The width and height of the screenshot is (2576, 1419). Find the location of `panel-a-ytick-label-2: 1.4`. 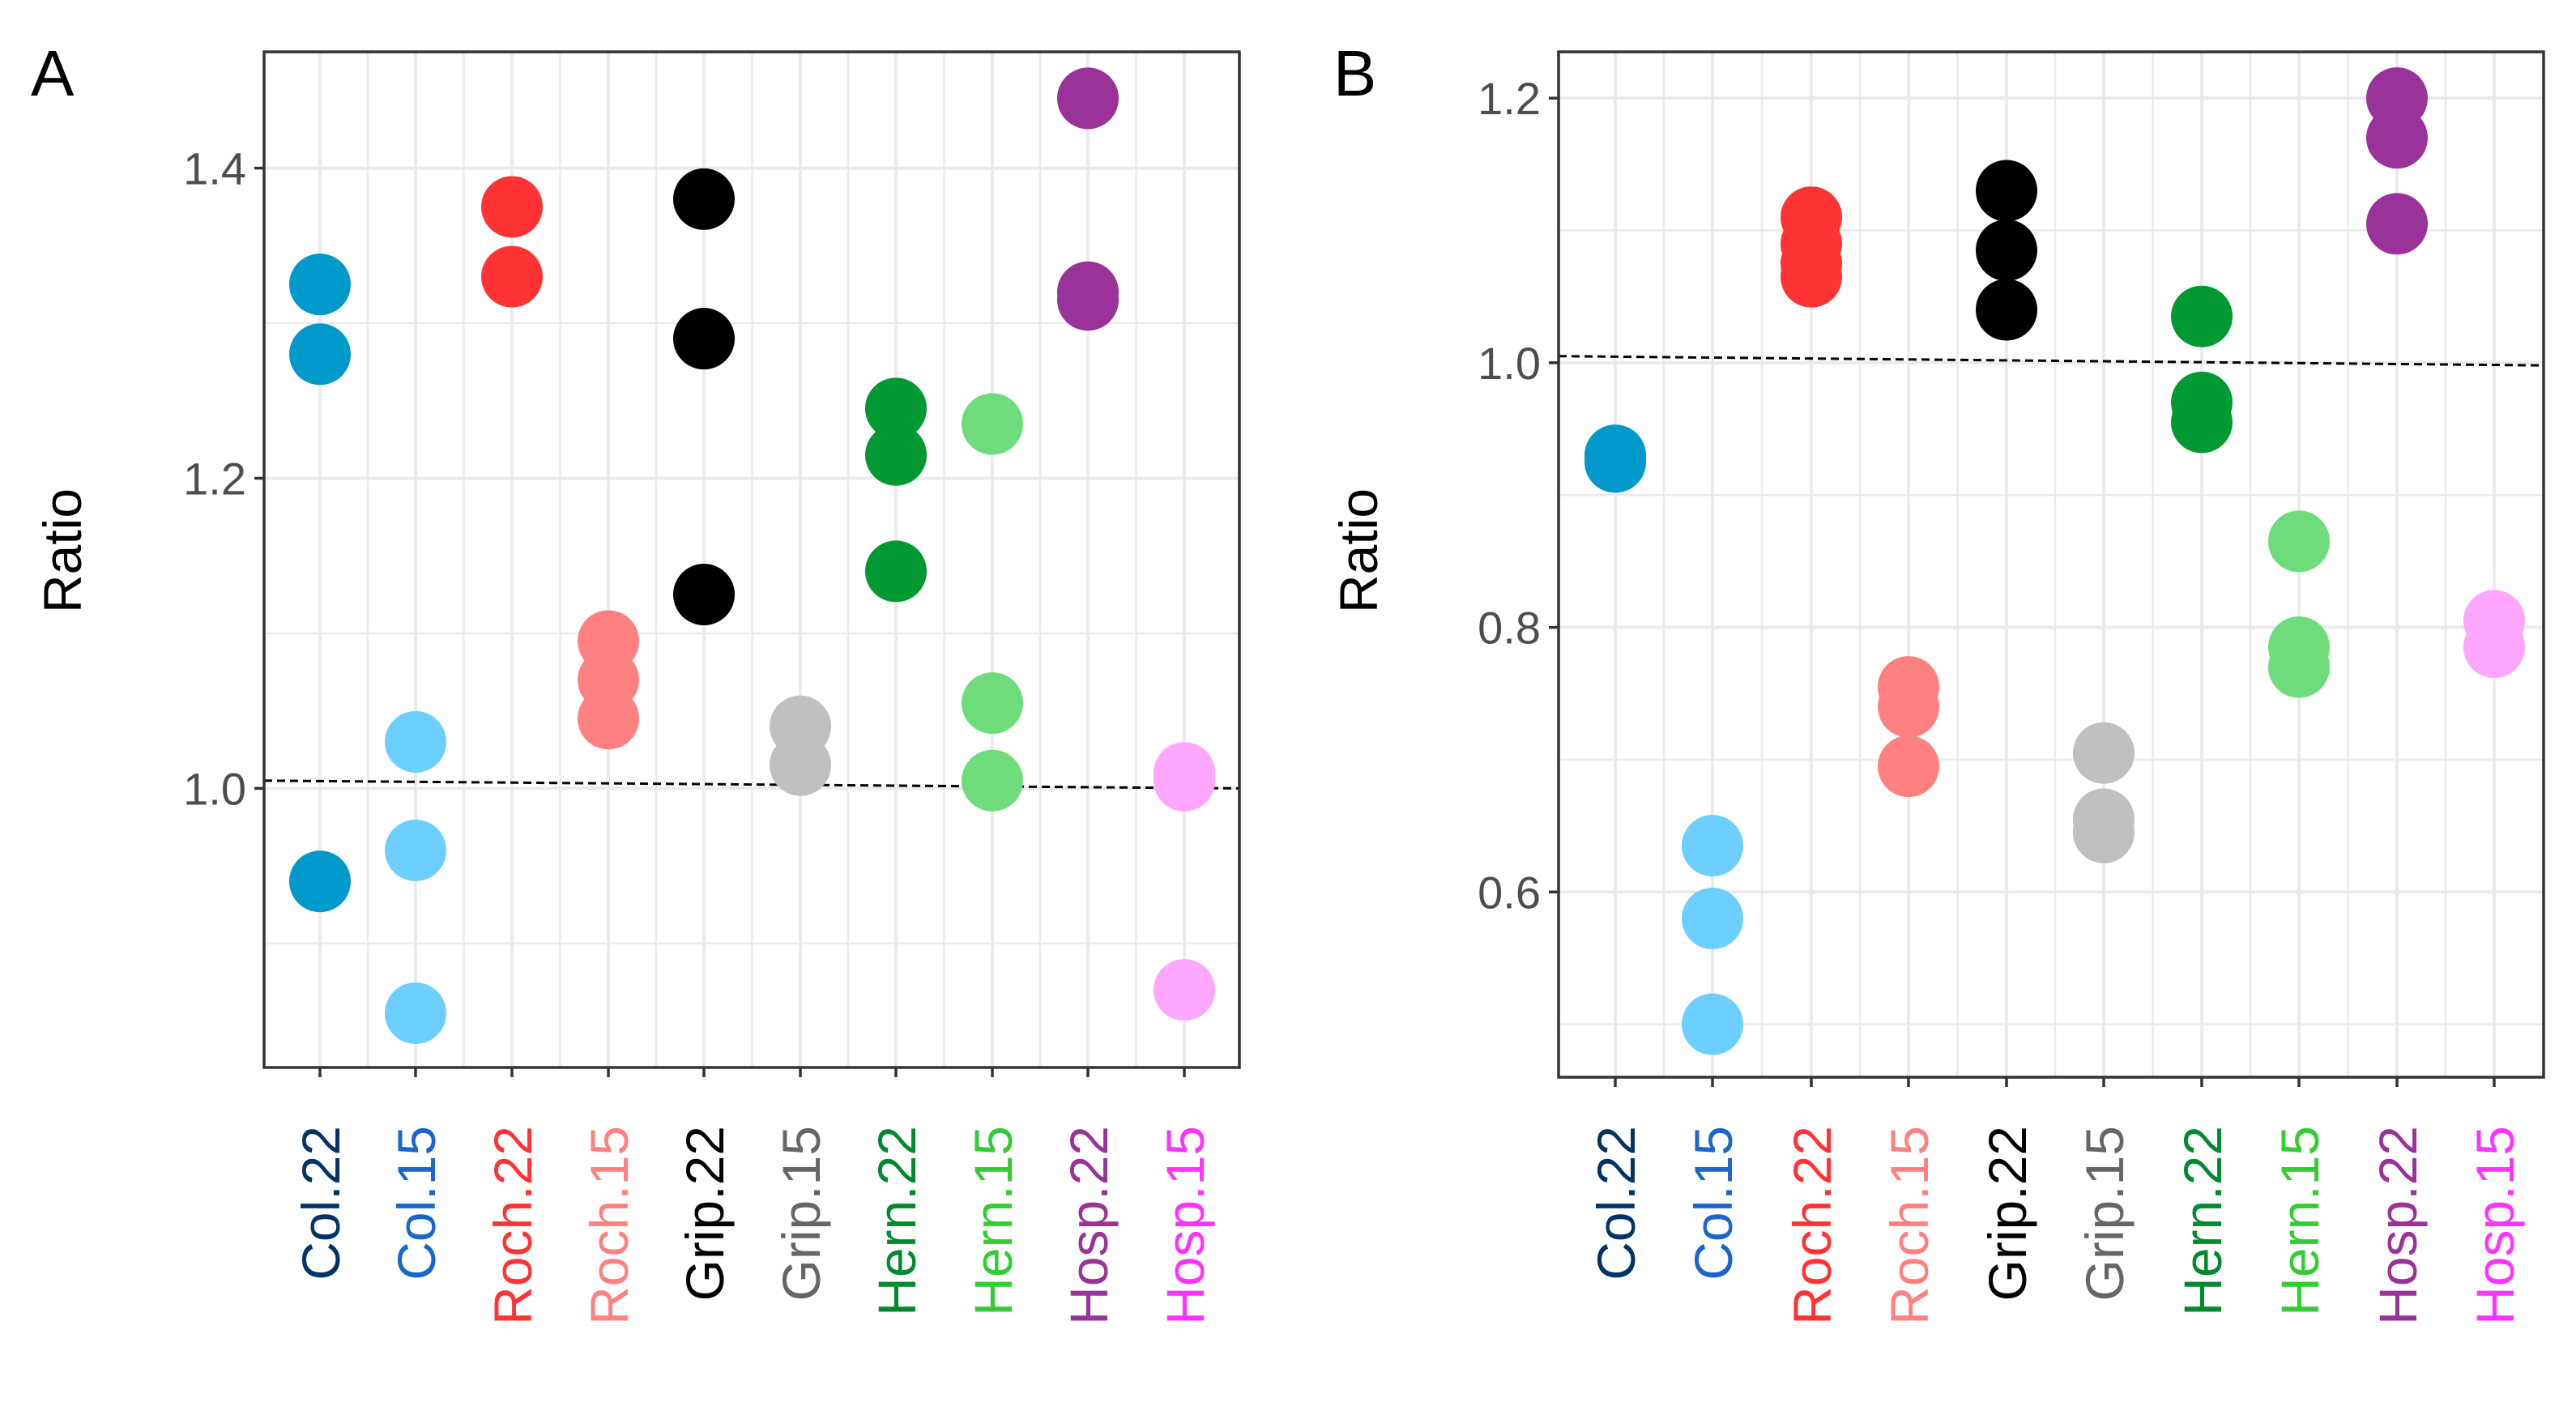

panel-a-ytick-label-2: 1.4 is located at coordinates (215, 168).